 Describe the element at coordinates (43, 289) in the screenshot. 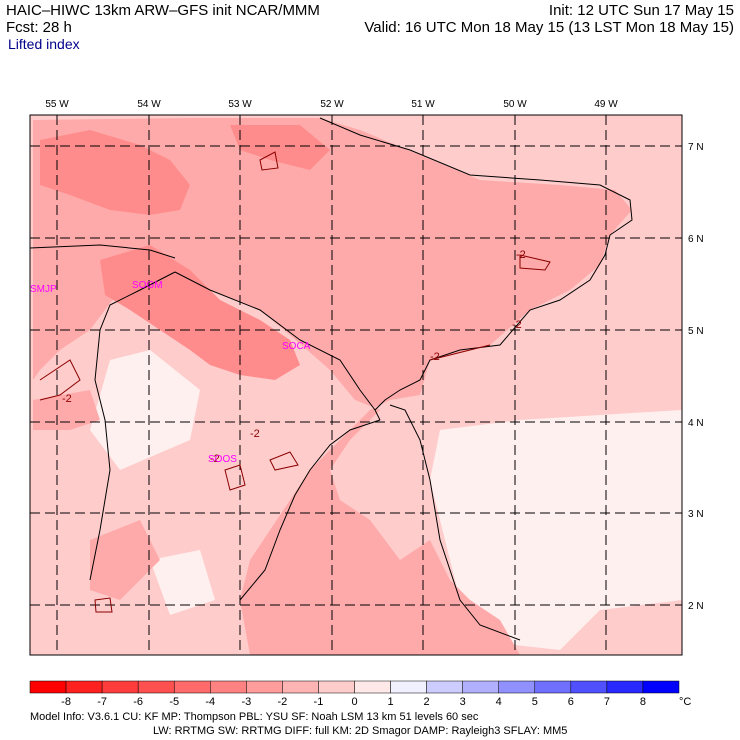

I see `station-label-smjp: SMJP` at that location.